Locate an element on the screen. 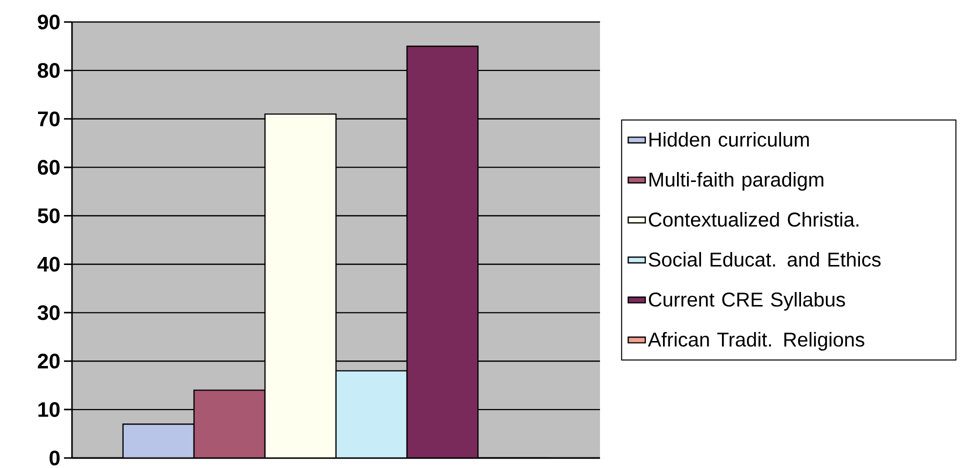 This screenshot has width=960, height=468. y-tick-label: 50 is located at coordinates (49, 216).